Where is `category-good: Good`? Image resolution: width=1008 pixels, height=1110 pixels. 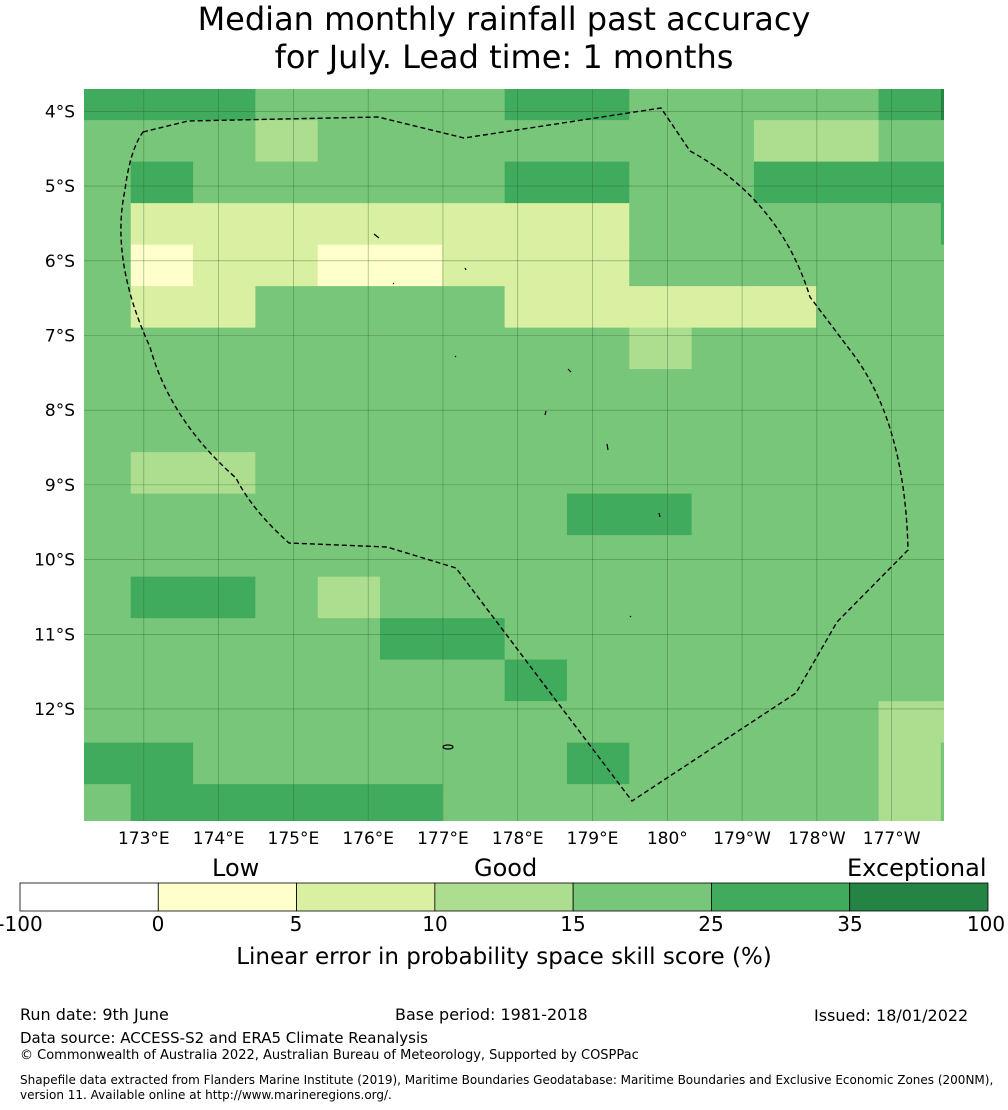 category-good: Good is located at coordinates (506, 868).